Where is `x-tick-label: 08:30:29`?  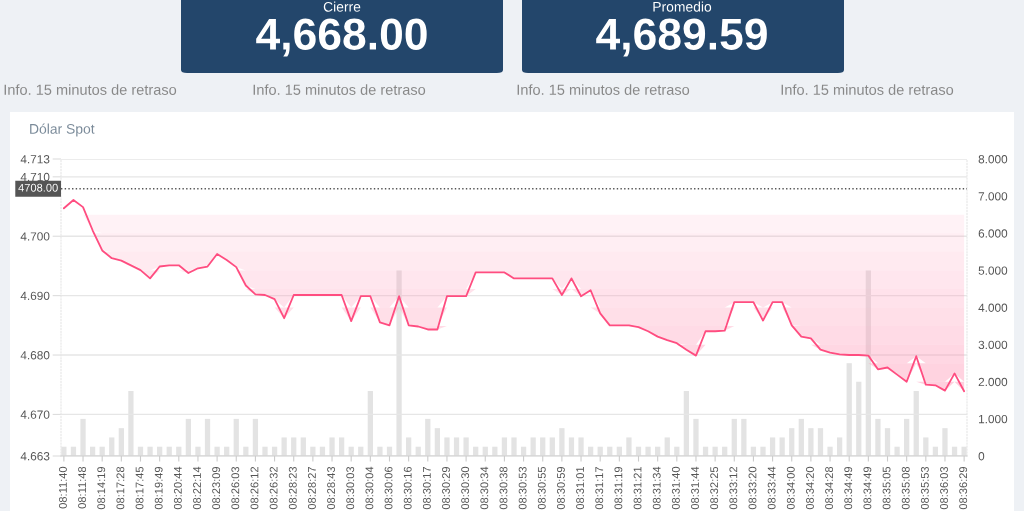
x-tick-label: 08:30:29 is located at coordinates (446, 488).